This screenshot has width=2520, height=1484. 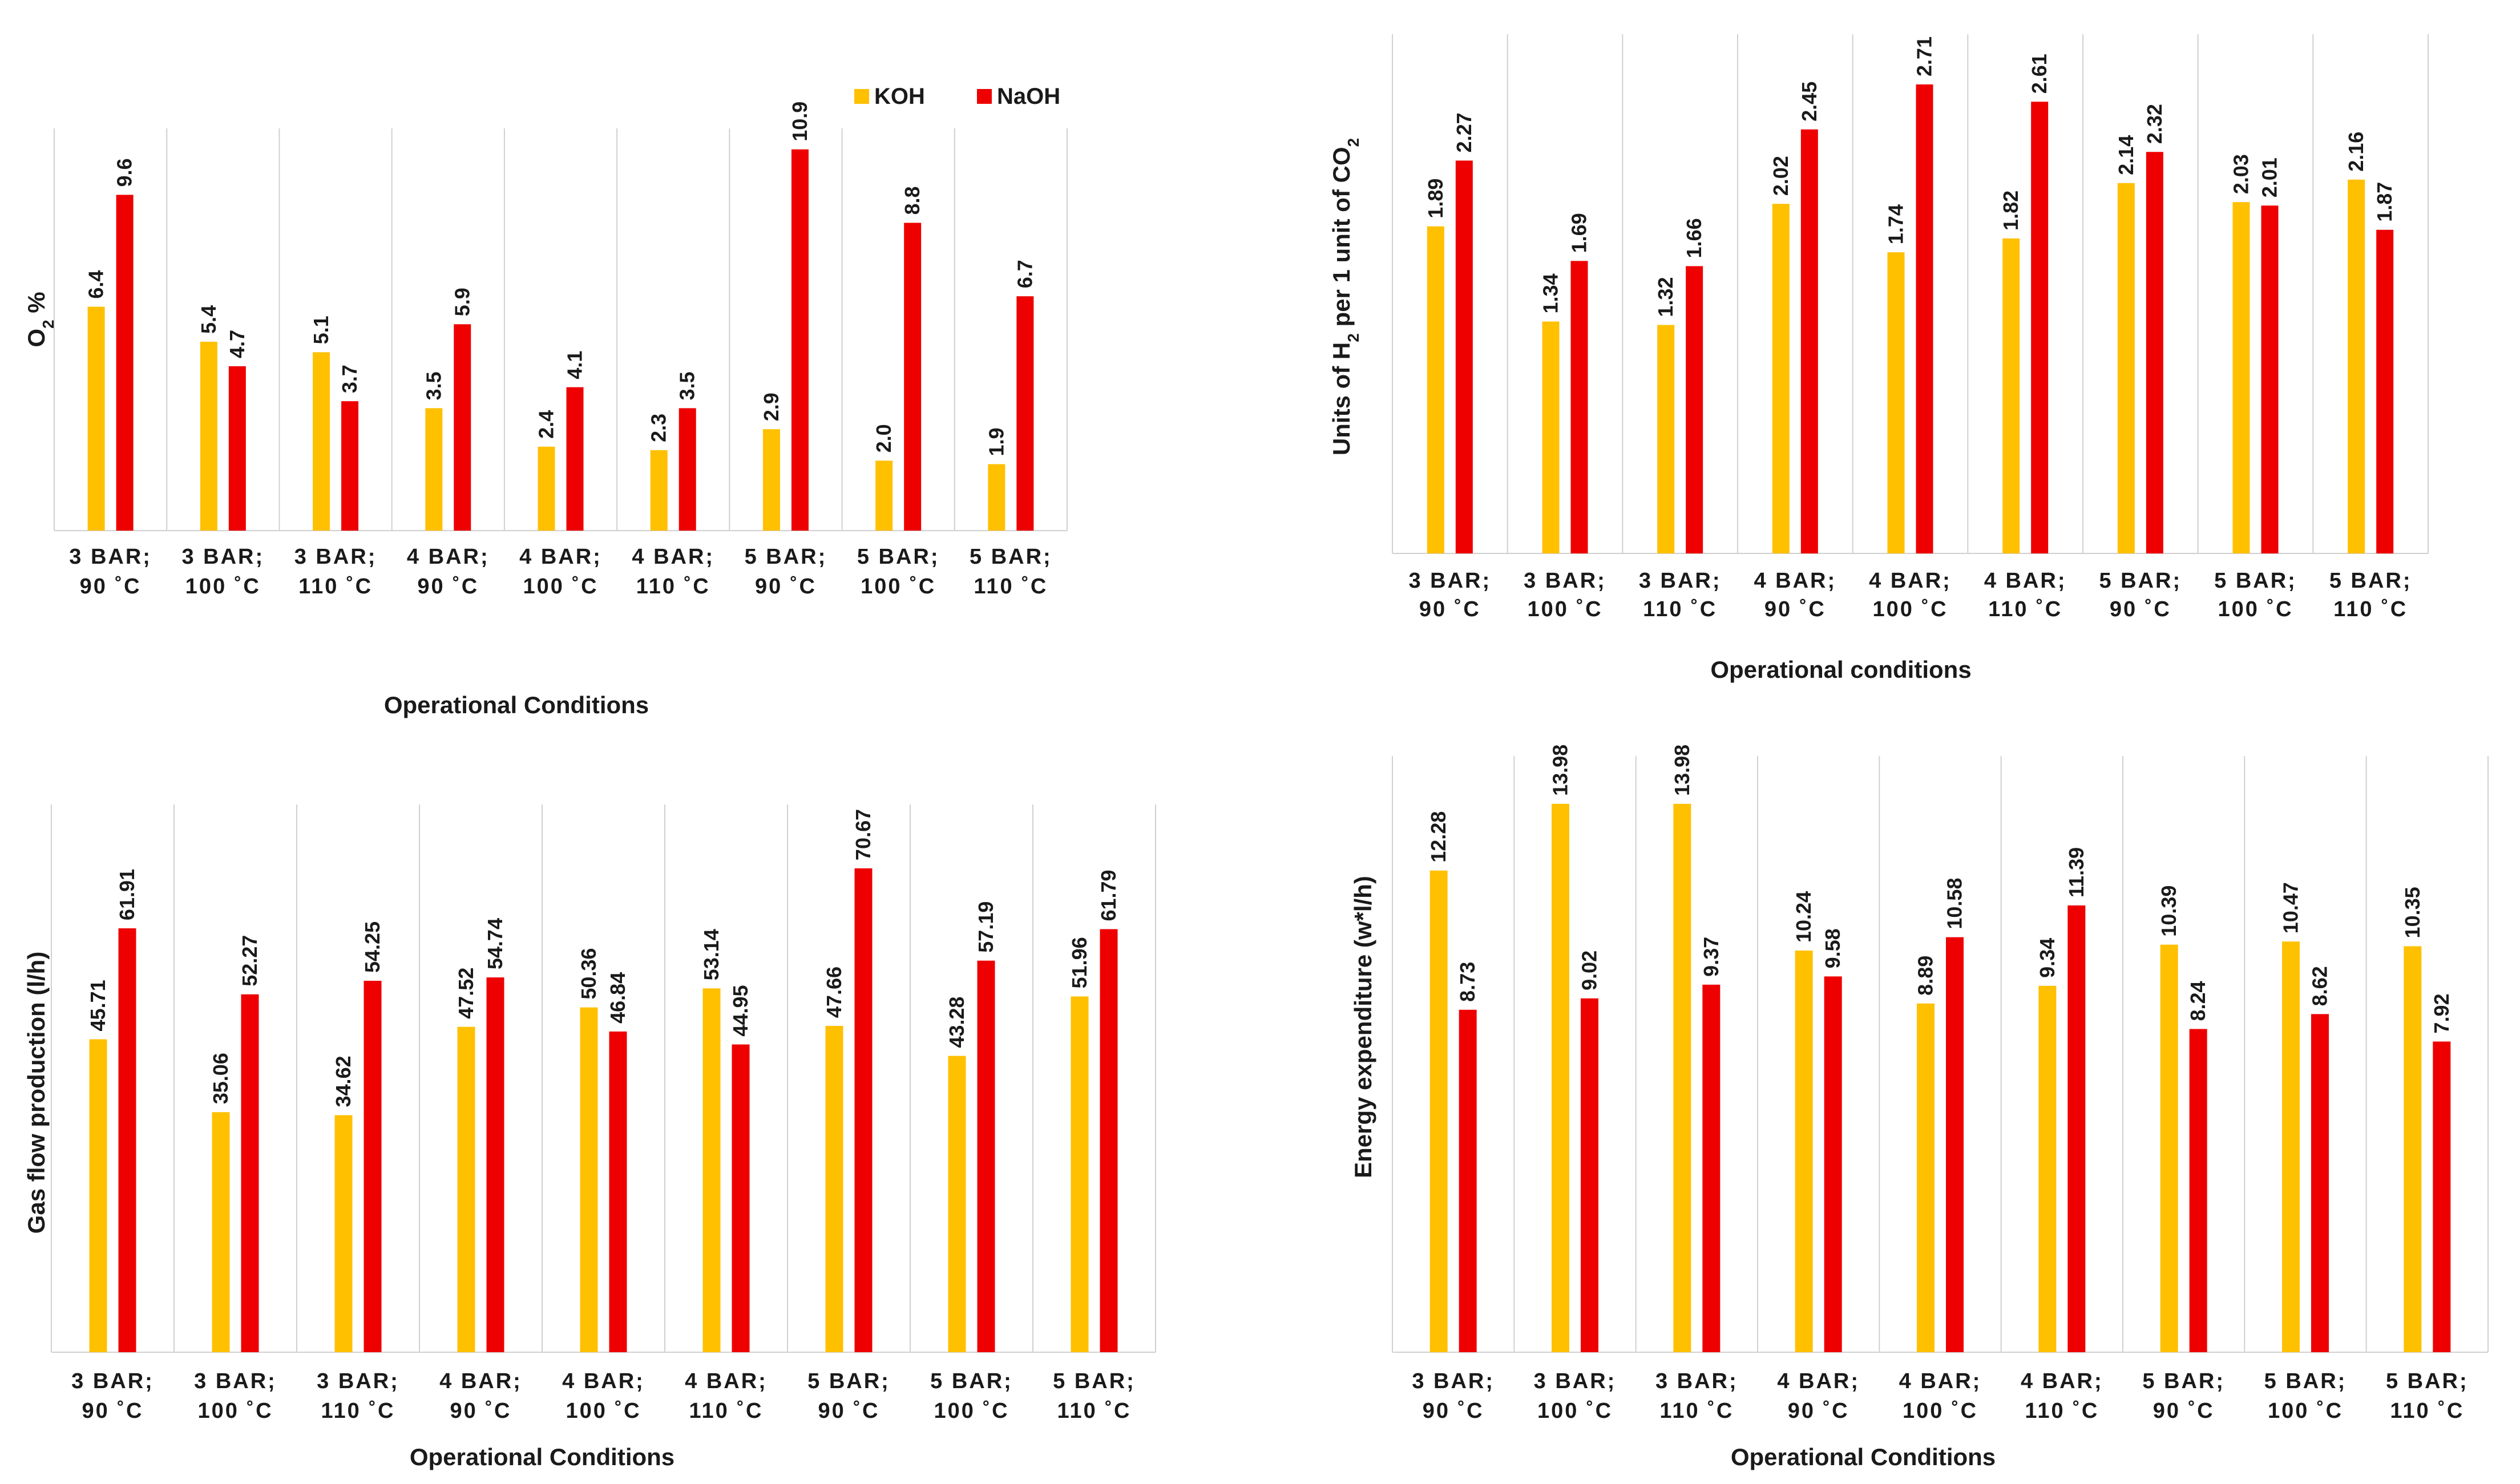 What do you see at coordinates (96, 284) in the screenshot?
I see `o2-data-label-koh: 6.4` at bounding box center [96, 284].